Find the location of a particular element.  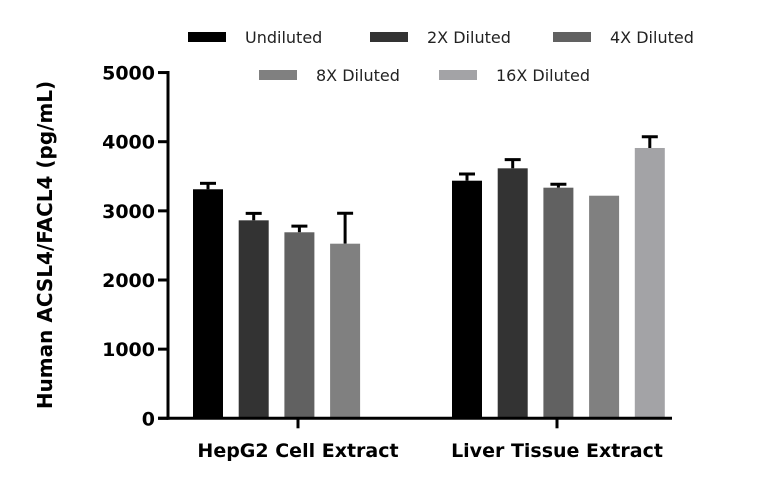

legend-label: 16X Diluted is located at coordinates (543, 75).